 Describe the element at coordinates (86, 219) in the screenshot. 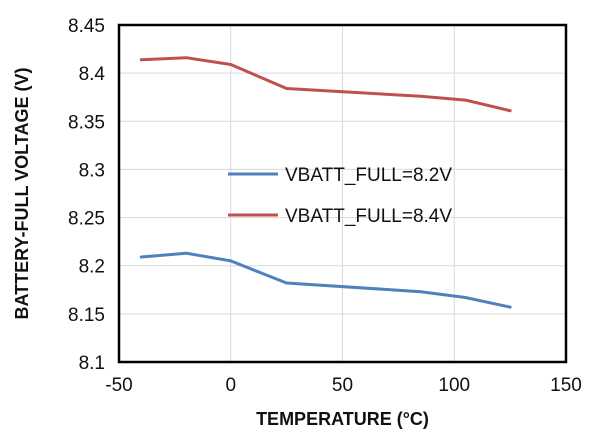

I see `y-tick-label: 8.25` at that location.